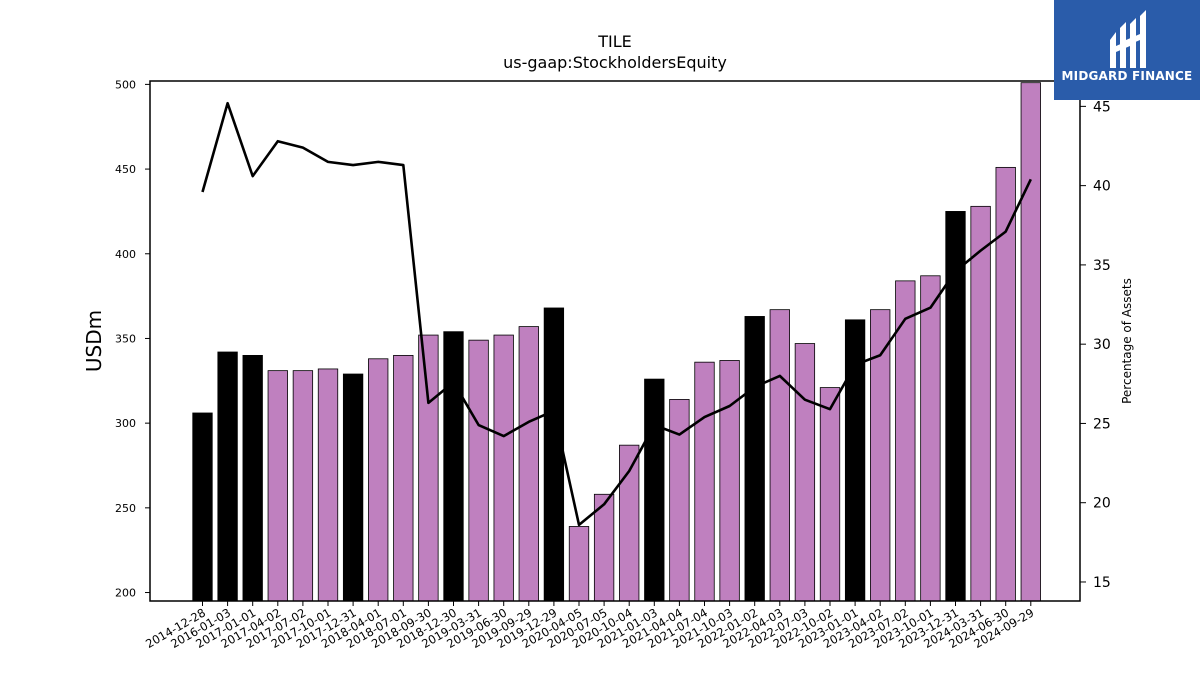 The height and width of the screenshot is (675, 1200). I want to click on y-left-axis-label: USDm, so click(94, 341).